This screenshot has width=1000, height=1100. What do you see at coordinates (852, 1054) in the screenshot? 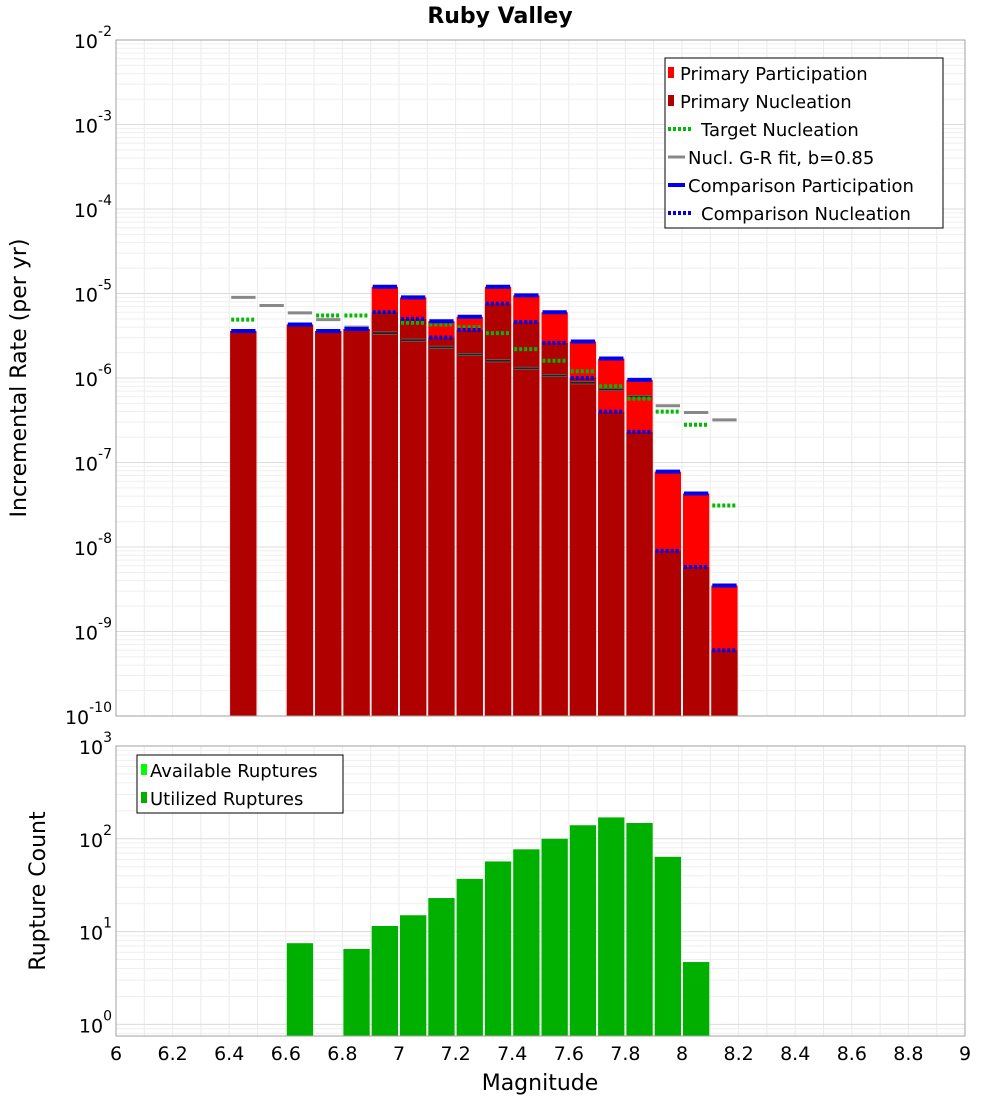
I see `x-tick-label: 8.6` at bounding box center [852, 1054].